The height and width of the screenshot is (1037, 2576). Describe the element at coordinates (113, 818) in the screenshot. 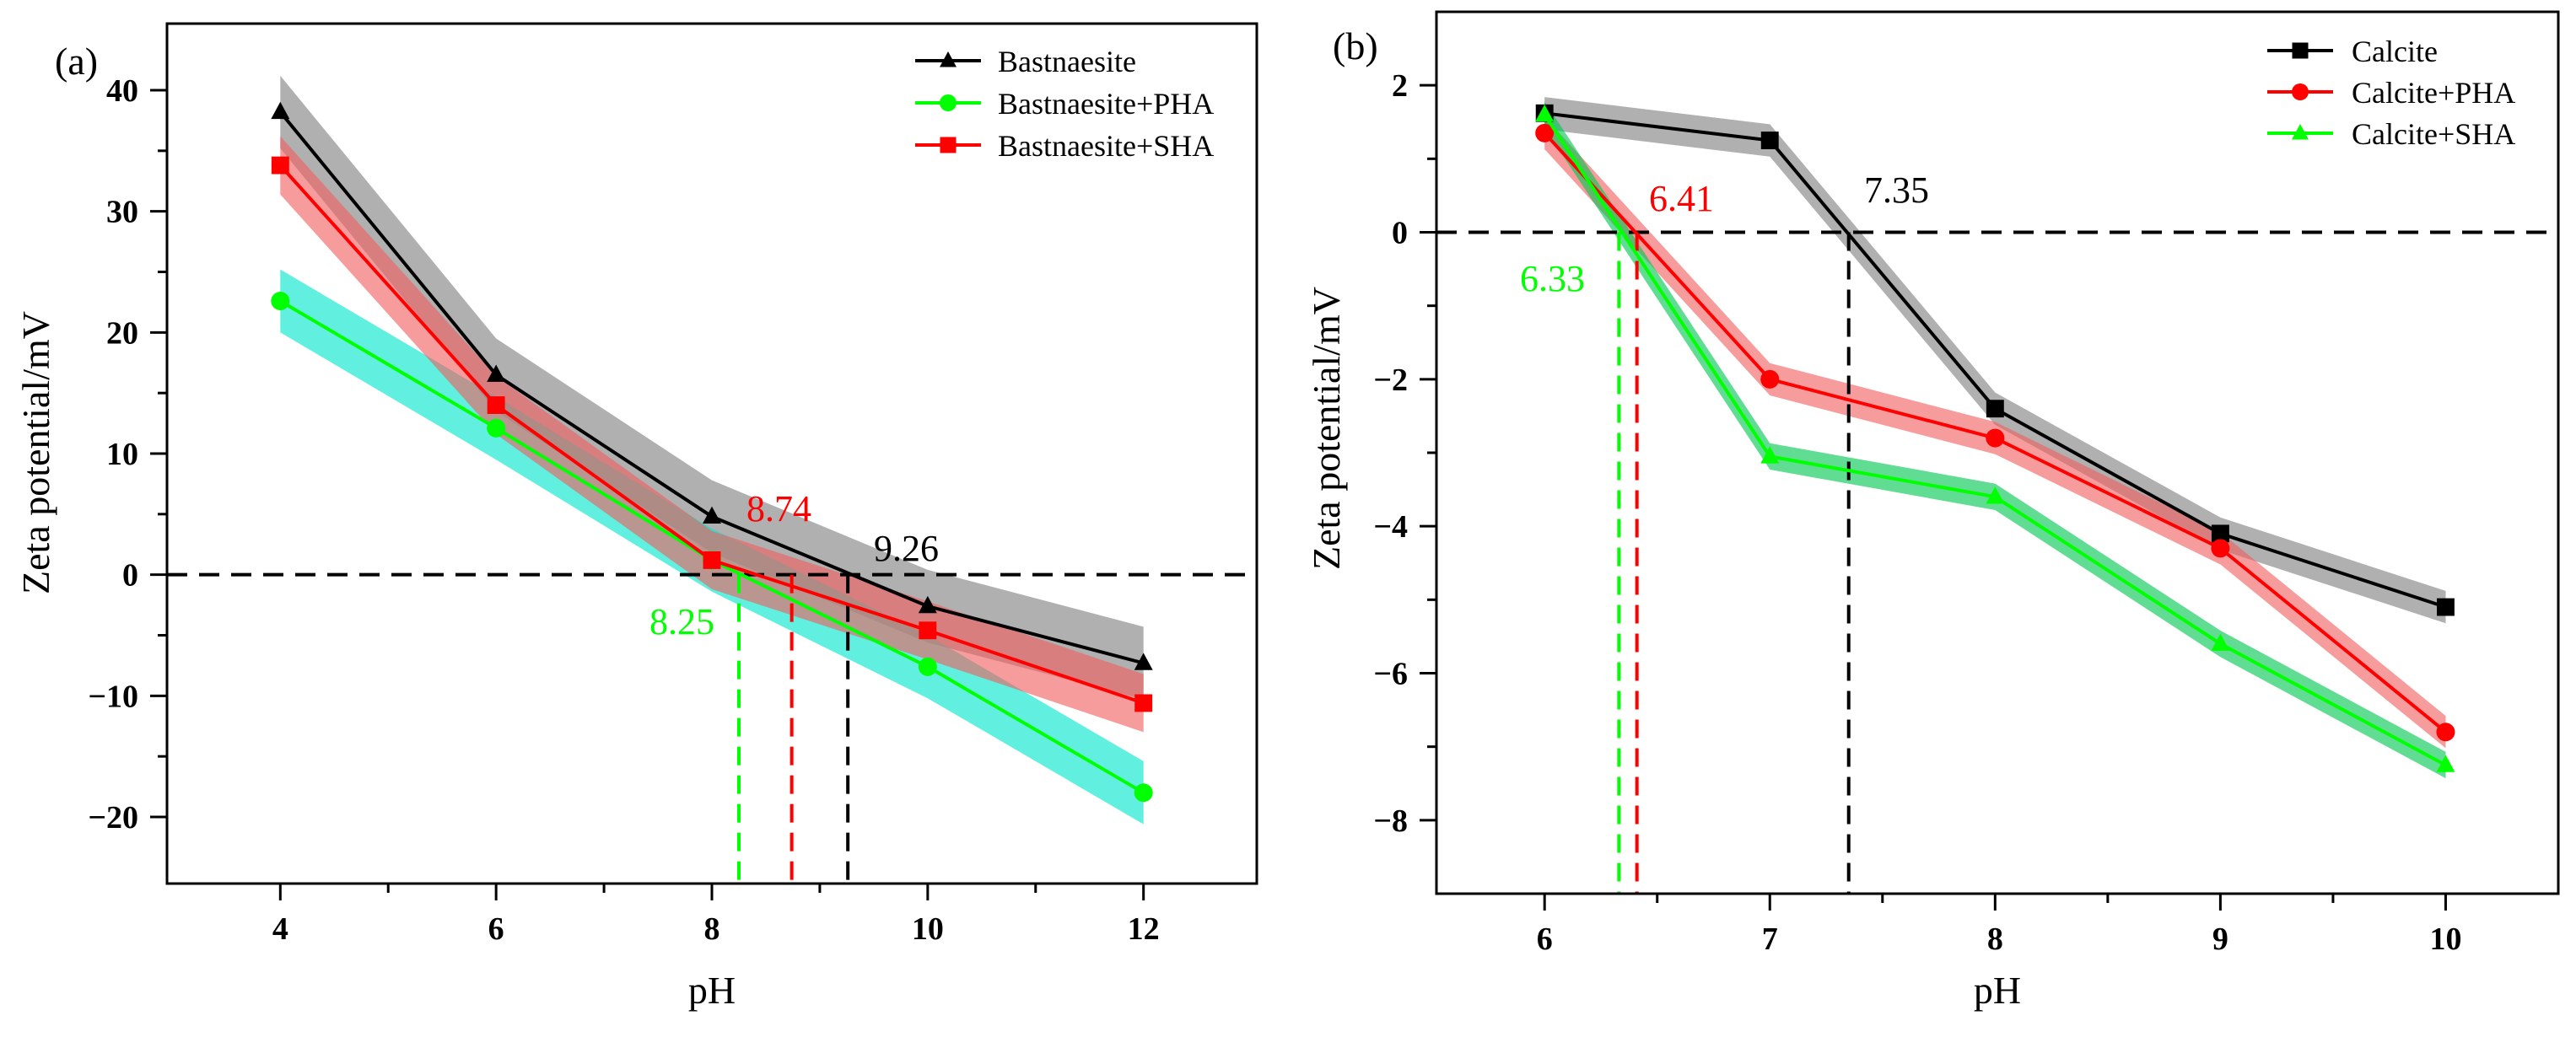

I see `panel-a-y-tick-label: −20` at that location.